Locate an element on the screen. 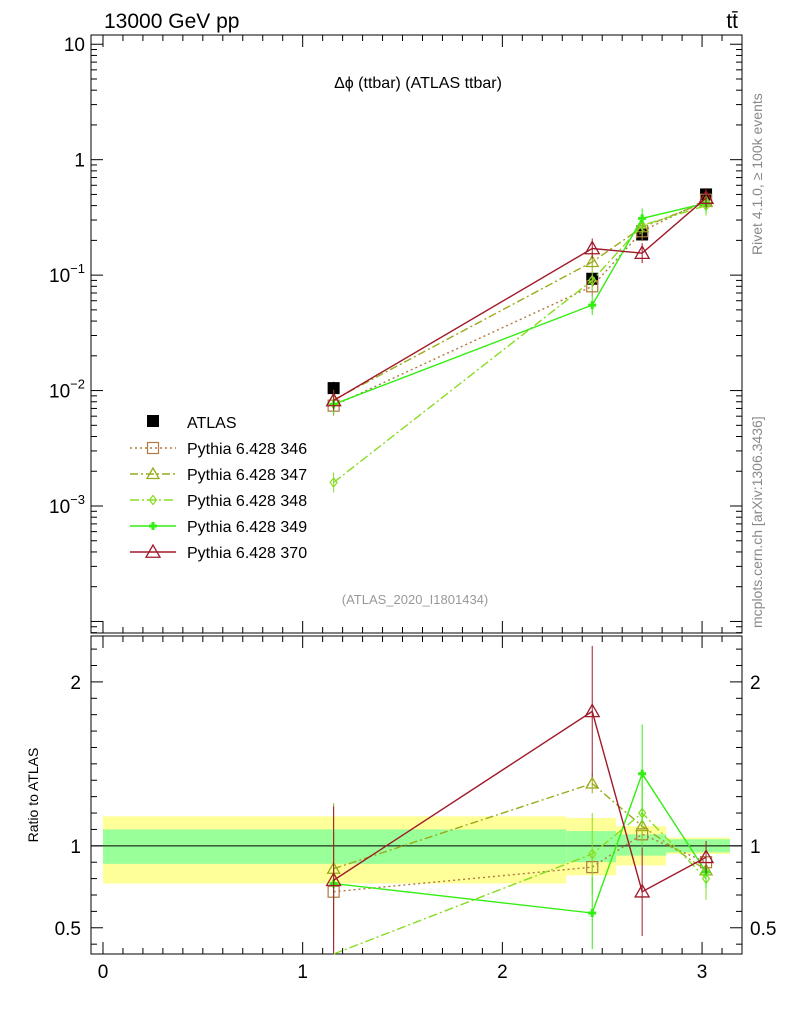 This screenshot has width=786, height=1024. legend-marker-atlas is located at coordinates (153, 421).